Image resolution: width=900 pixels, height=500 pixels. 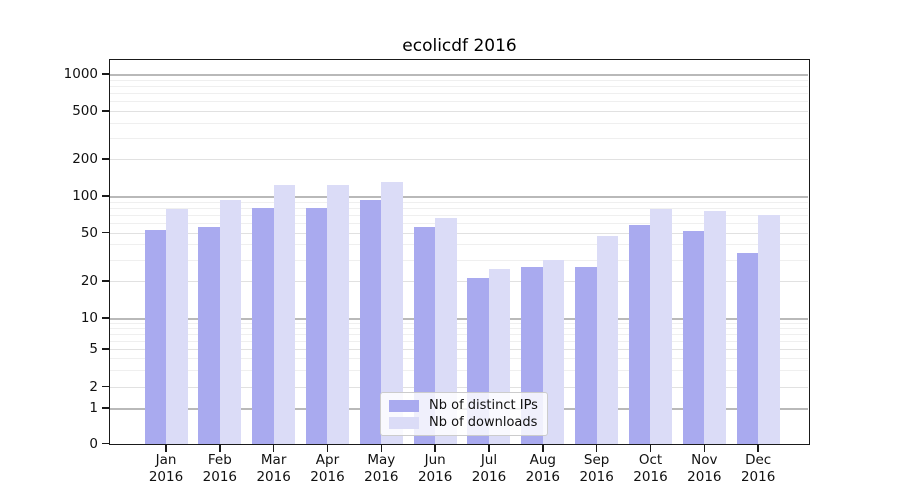 What do you see at coordinates (166, 460) in the screenshot?
I see `x-tick-month: Jan` at bounding box center [166, 460].